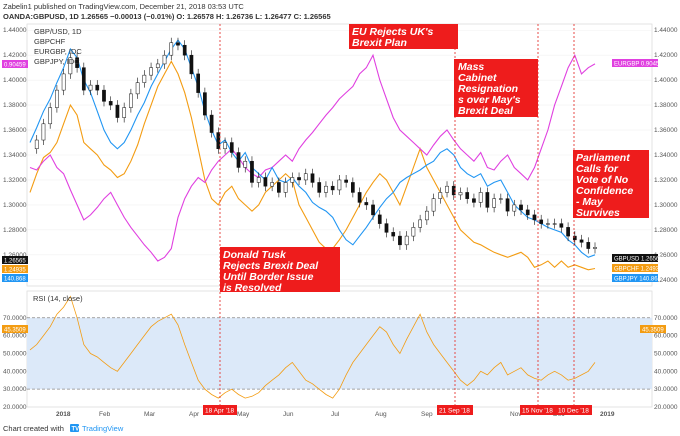 The height and width of the screenshot is (436, 680). I want to click on x-label-2018: 2018, so click(63, 414).